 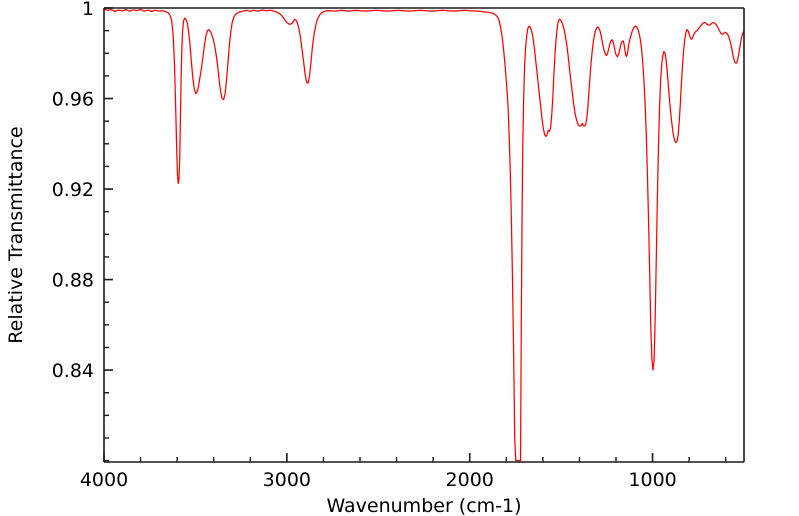 What do you see at coordinates (470, 480) in the screenshot?
I see `x-tick-label: 2000` at bounding box center [470, 480].